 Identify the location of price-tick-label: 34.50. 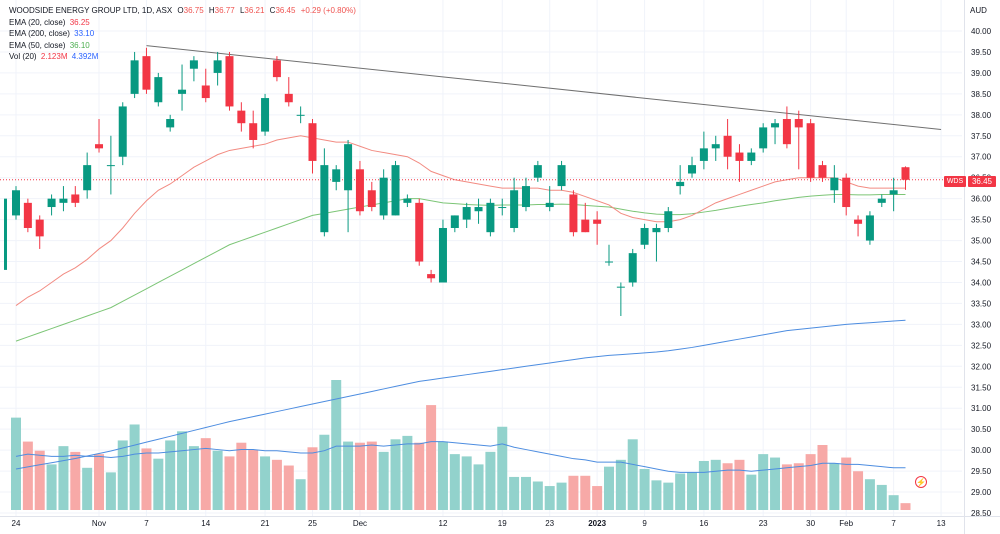
(981, 262).